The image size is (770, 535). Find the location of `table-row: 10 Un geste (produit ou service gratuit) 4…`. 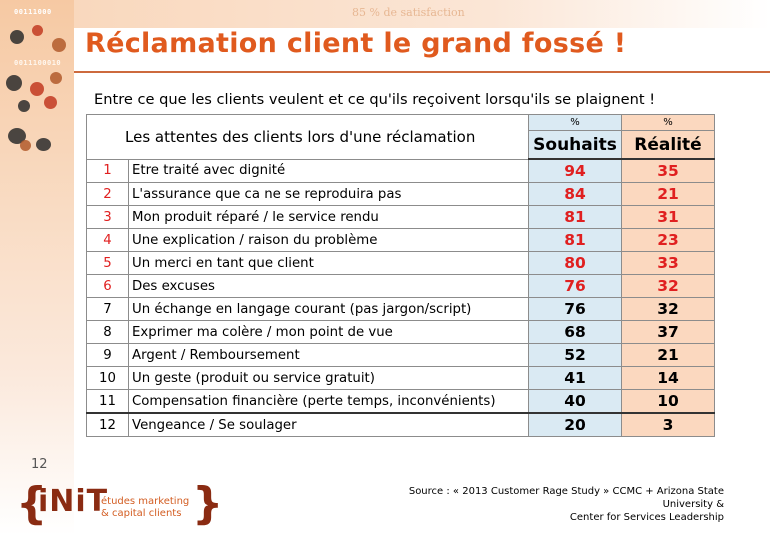

table-row: 10 Un geste (produit ou service gratuit) 4… is located at coordinates (400, 378).